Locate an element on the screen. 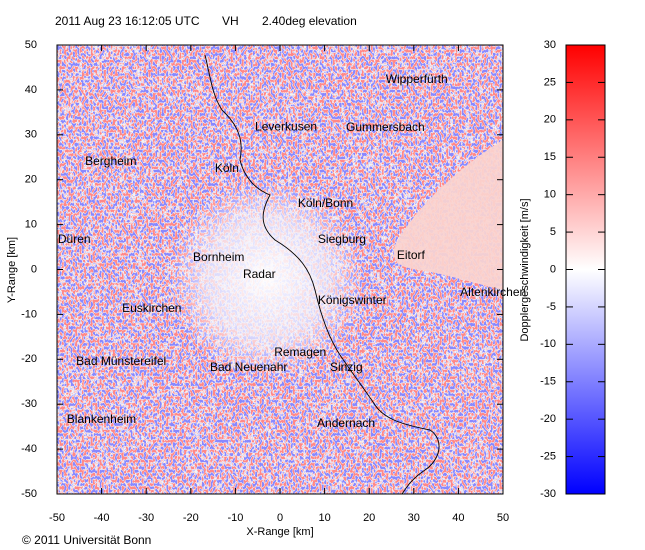  colorbar-tick-label: -15 is located at coordinates (548, 382).